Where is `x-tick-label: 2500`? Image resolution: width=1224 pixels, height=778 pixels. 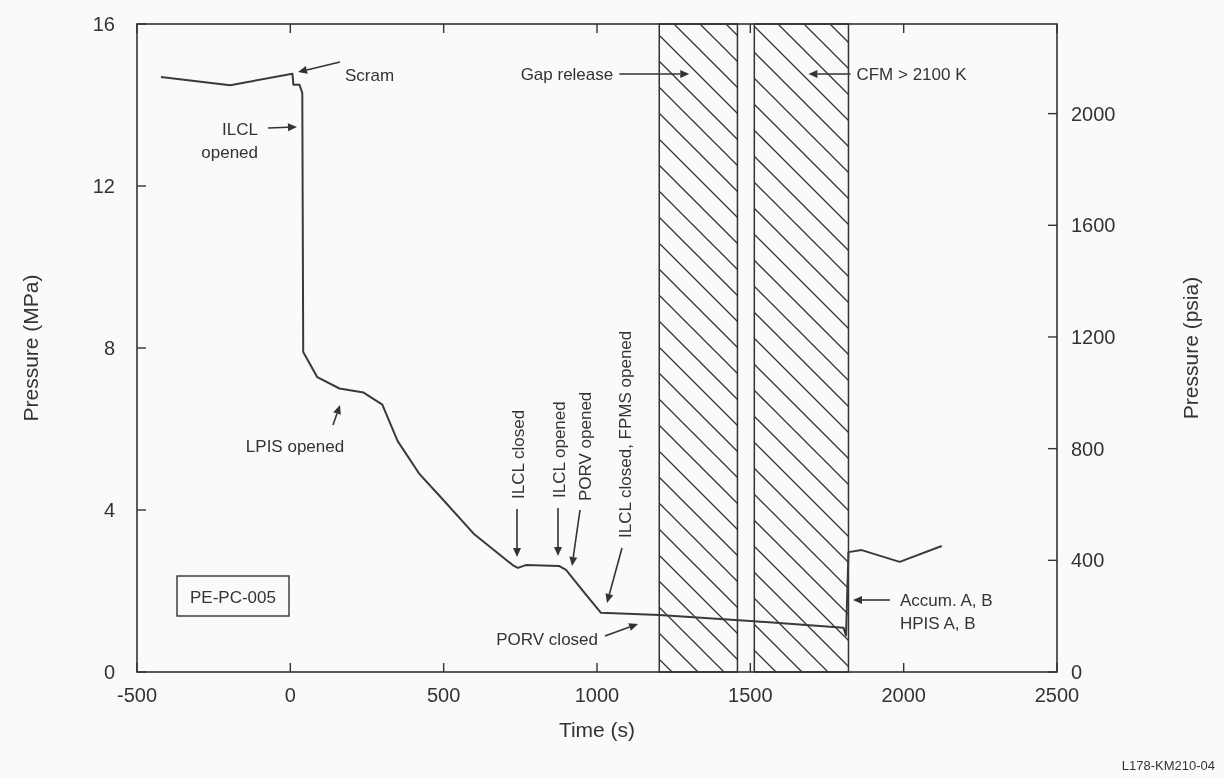 x-tick-label: 2500 is located at coordinates (1057, 695).